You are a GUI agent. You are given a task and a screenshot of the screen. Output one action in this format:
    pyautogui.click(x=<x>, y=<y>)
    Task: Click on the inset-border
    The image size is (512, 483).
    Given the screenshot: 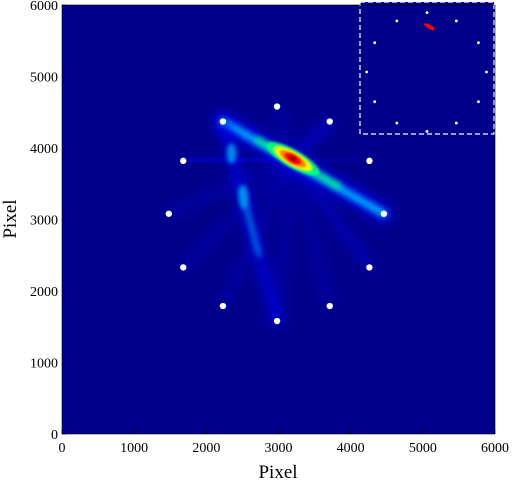 What is the action you would take?
    pyautogui.click(x=427, y=68)
    